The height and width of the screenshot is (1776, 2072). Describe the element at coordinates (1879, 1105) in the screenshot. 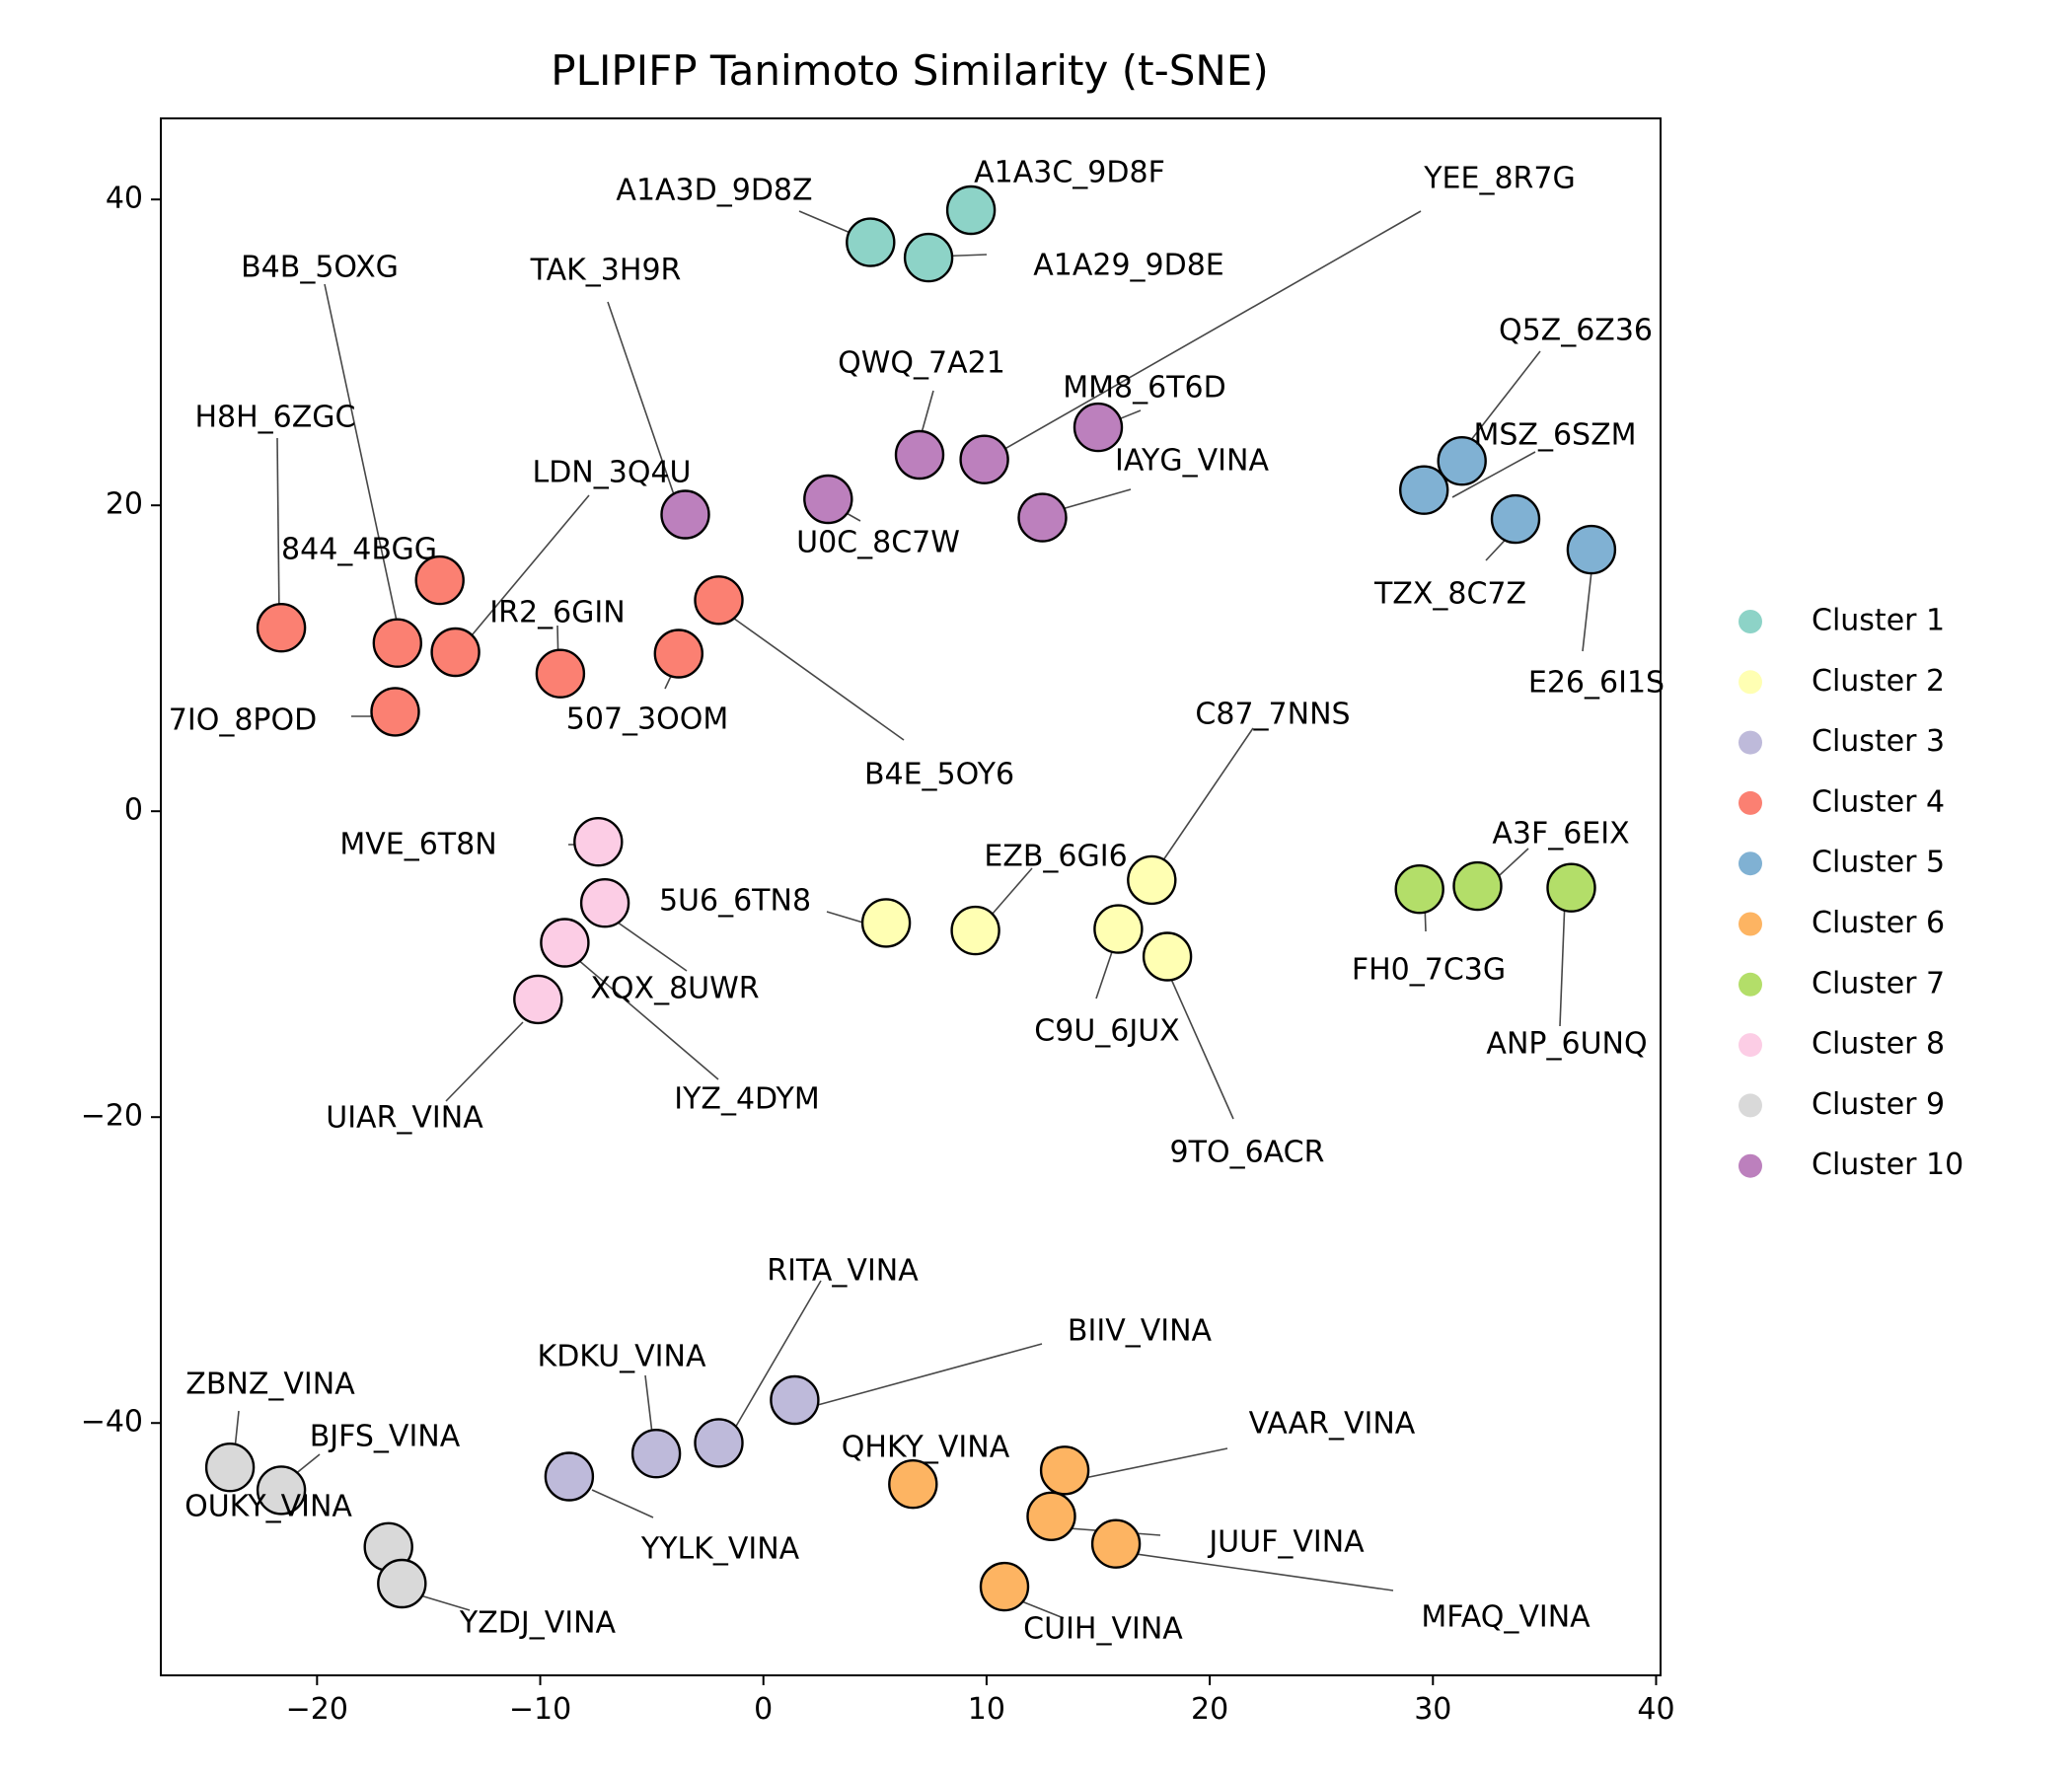

I see `legend-label-9: Cluster 9` at that location.